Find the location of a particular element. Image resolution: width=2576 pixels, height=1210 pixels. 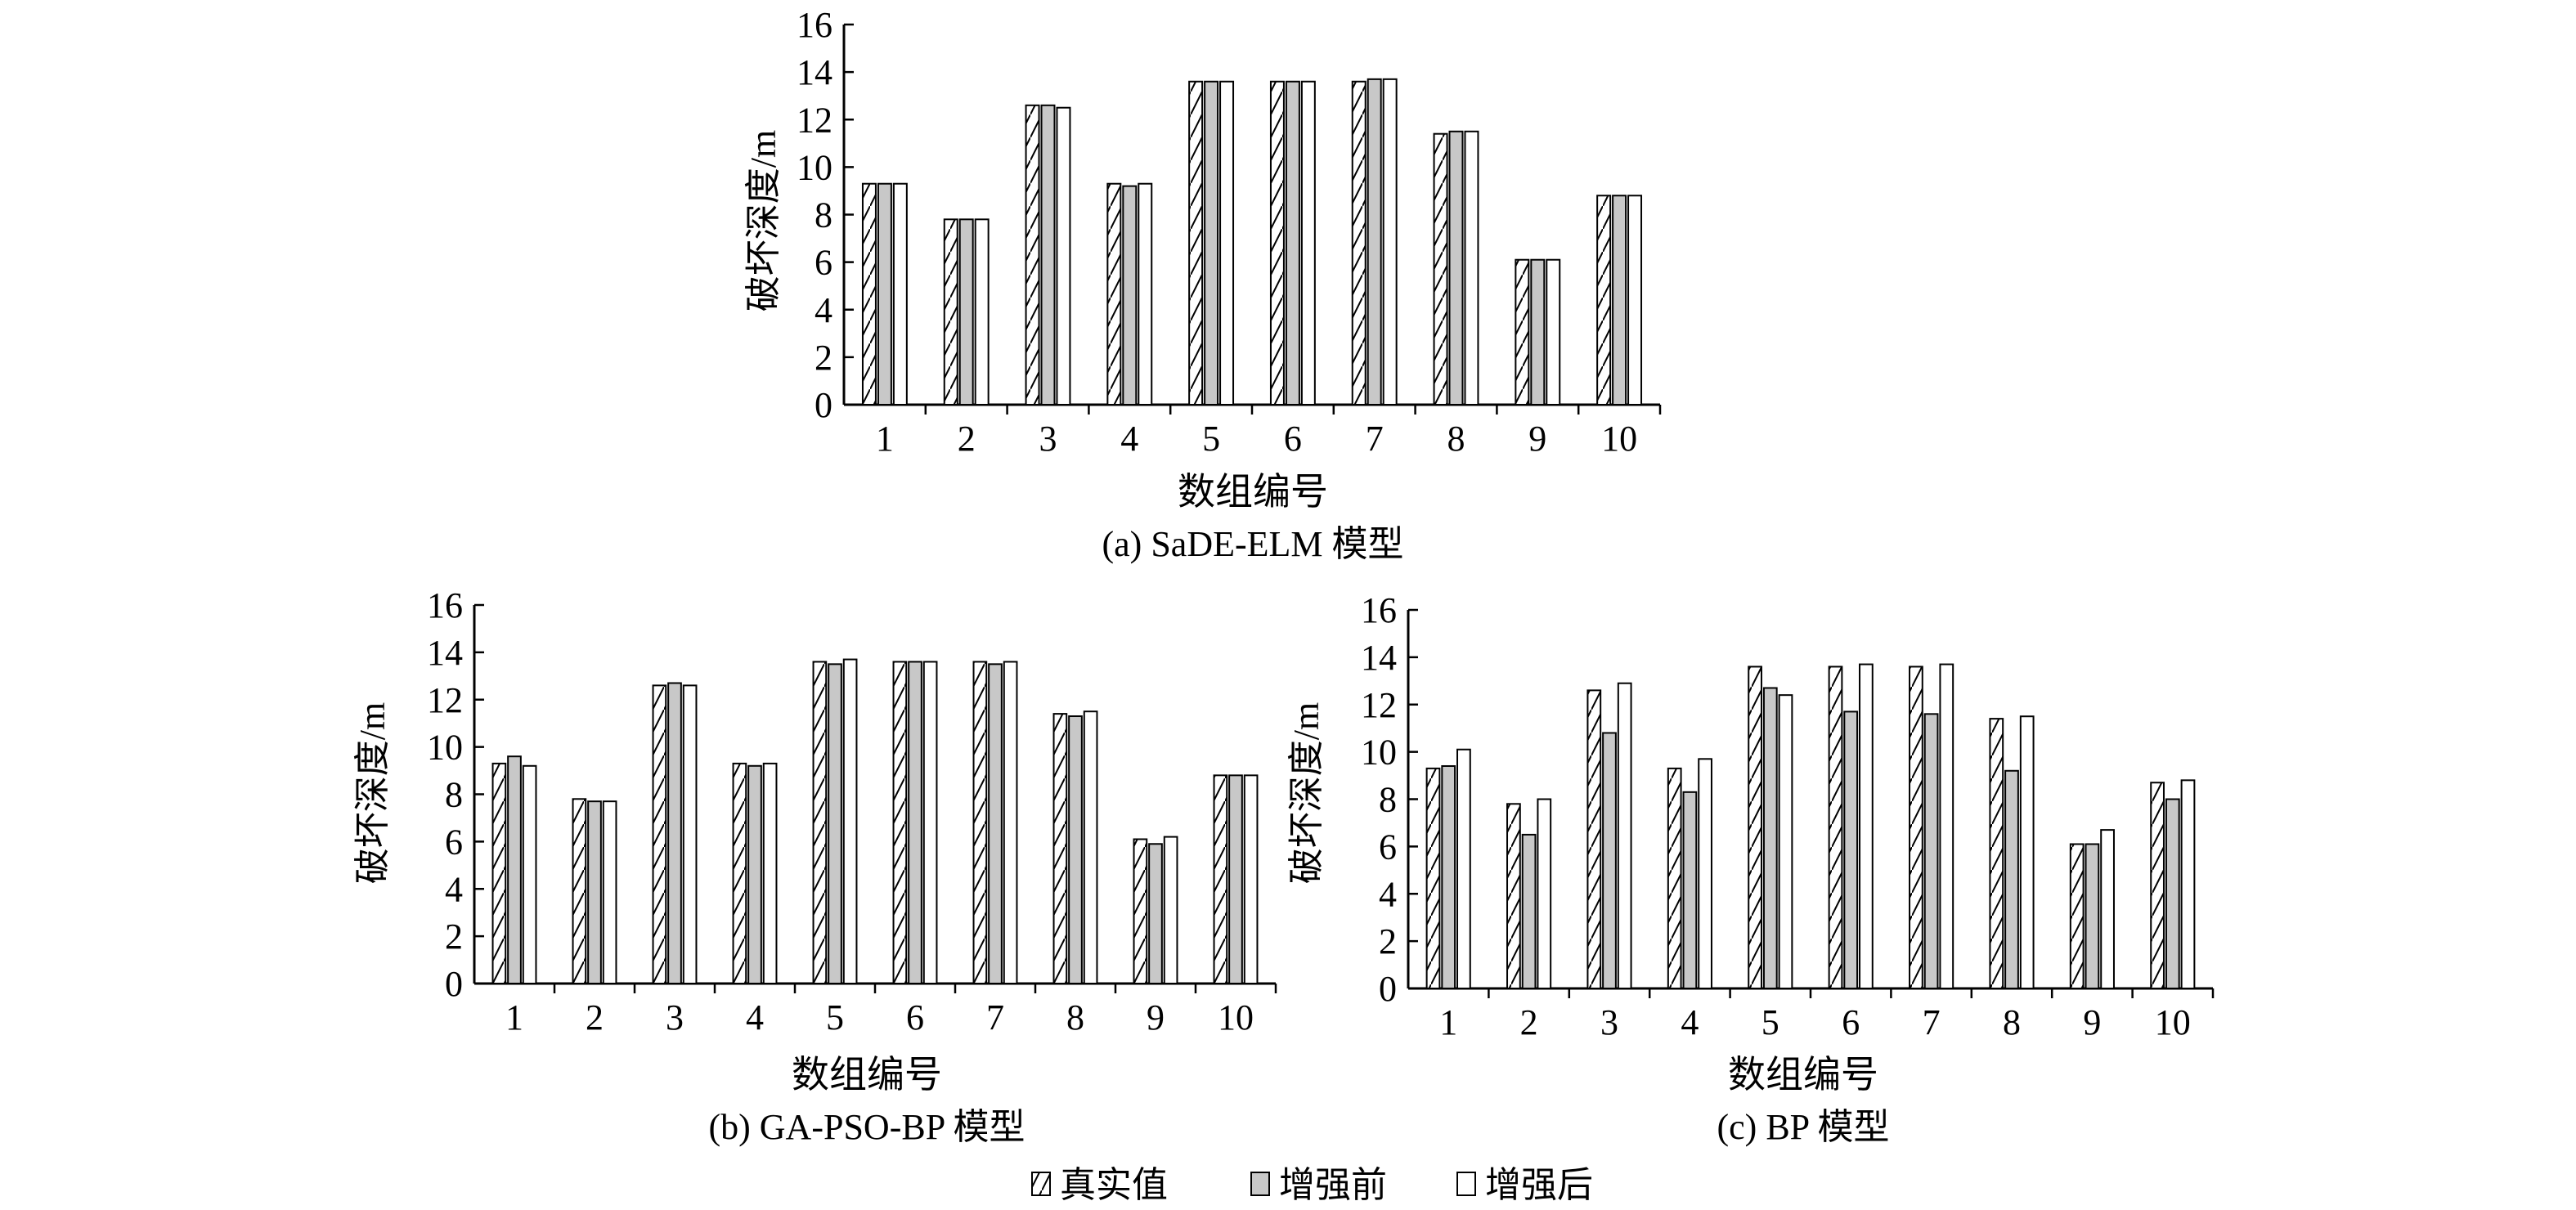

x-tick-label: 4 is located at coordinates (1129, 439).